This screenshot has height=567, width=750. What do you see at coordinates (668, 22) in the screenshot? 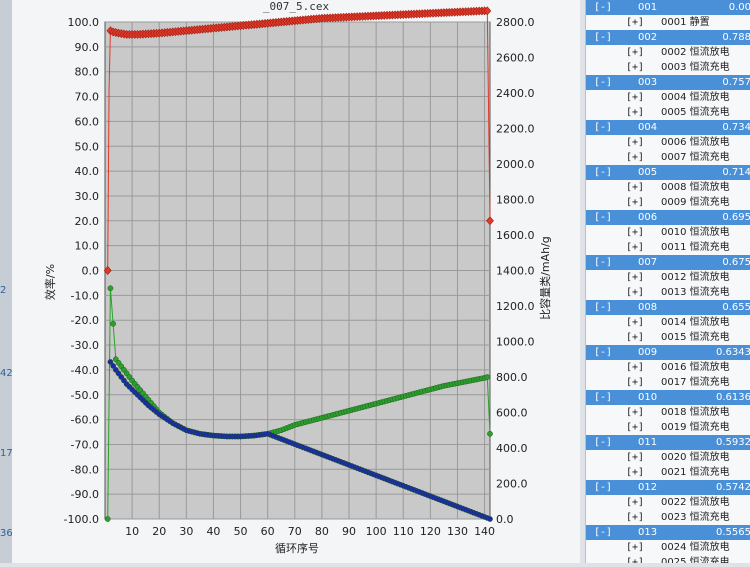
I see `tree-child-row: [+] 0001 静置` at bounding box center [668, 22].